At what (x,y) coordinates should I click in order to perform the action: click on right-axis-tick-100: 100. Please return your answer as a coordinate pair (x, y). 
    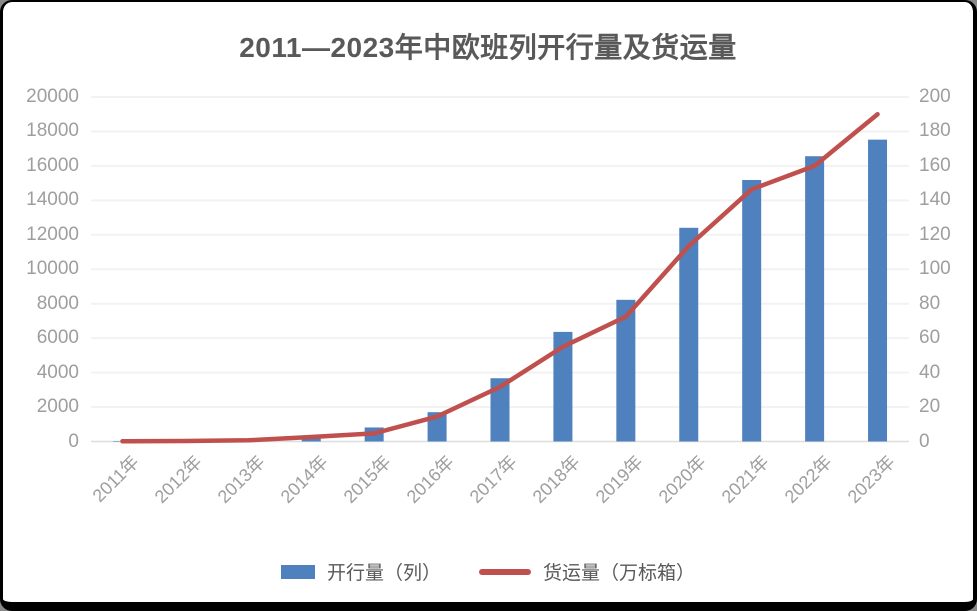
    Looking at the image, I should click on (935, 269).